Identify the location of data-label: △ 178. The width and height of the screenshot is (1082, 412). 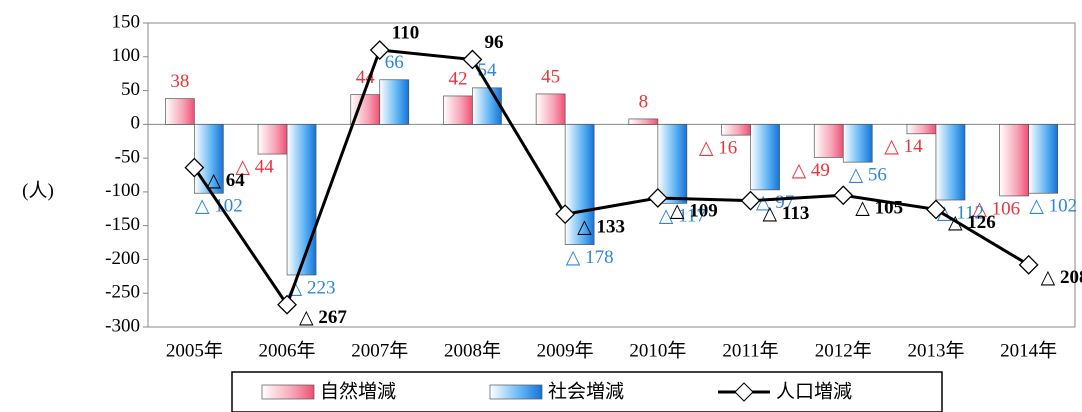
(590, 257).